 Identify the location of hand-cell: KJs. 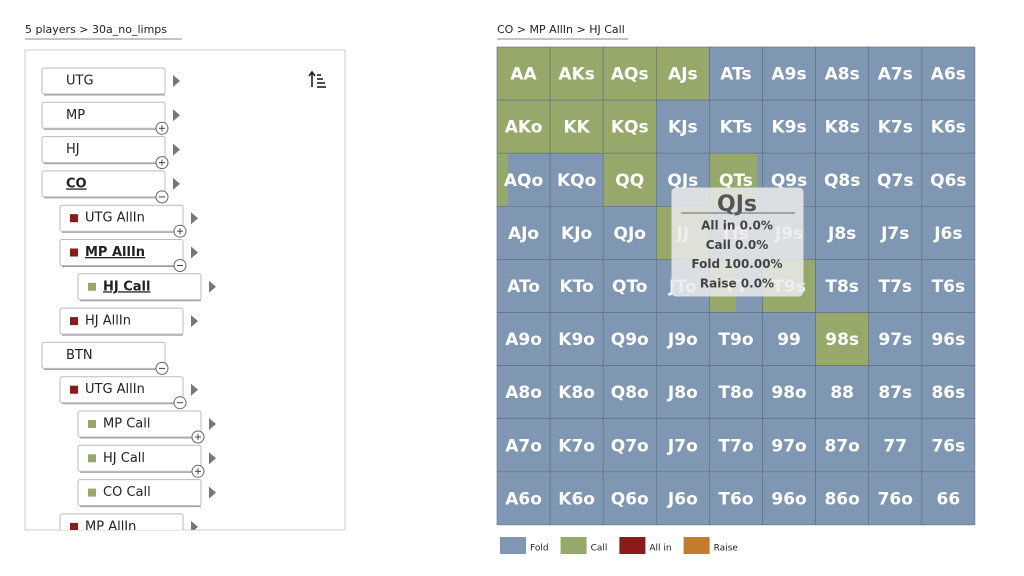
(682, 126).